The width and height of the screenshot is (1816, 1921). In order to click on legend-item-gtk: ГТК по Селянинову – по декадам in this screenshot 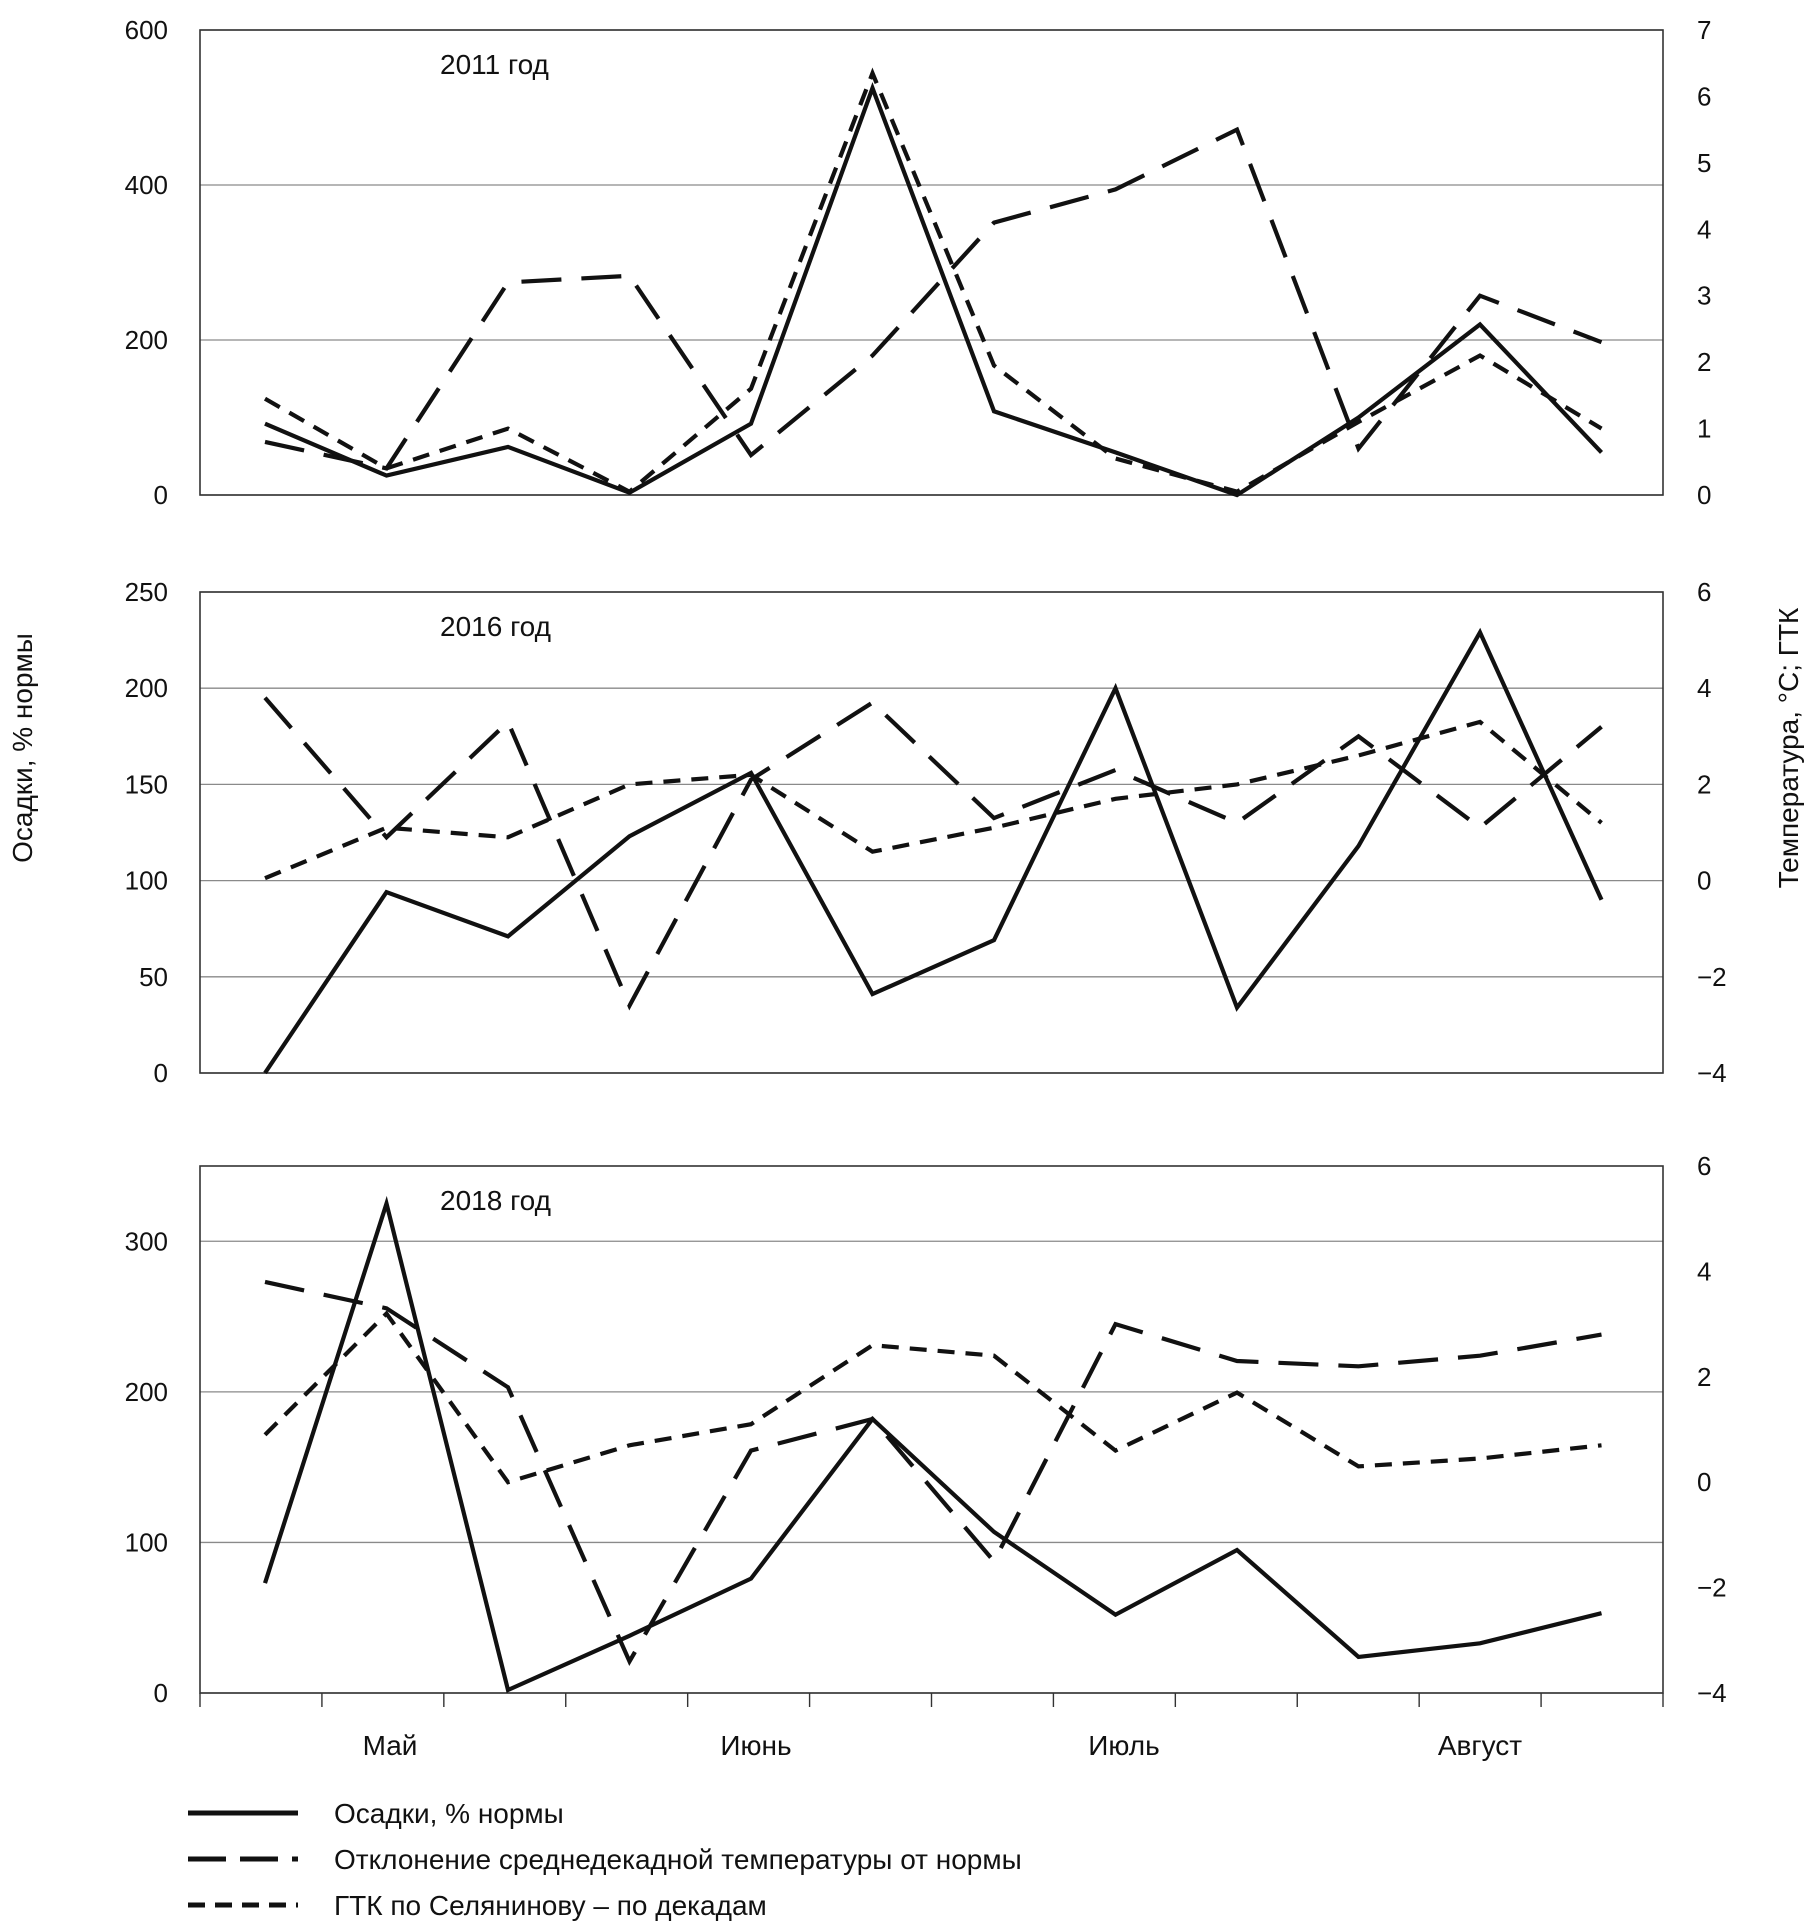, I will do `click(477, 1905)`.